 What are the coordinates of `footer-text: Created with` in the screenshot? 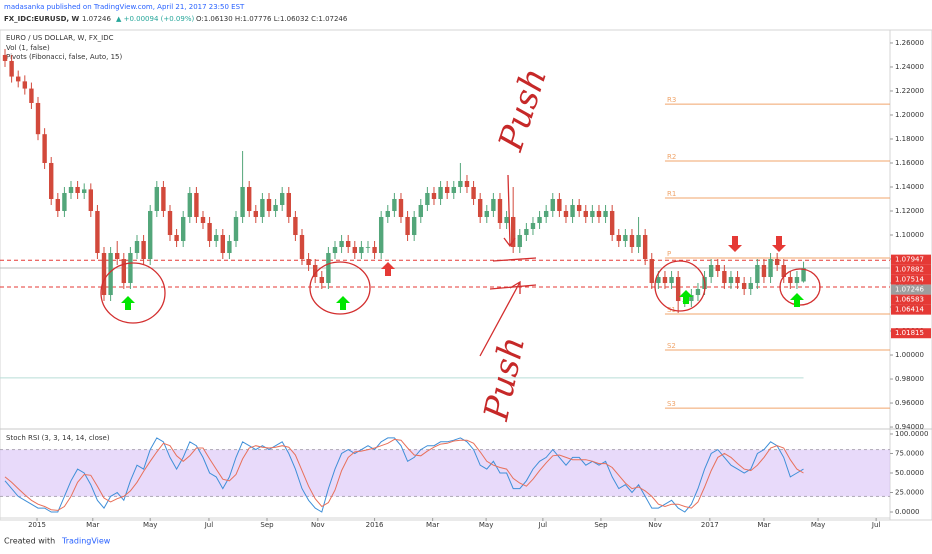 It's located at (29, 541).